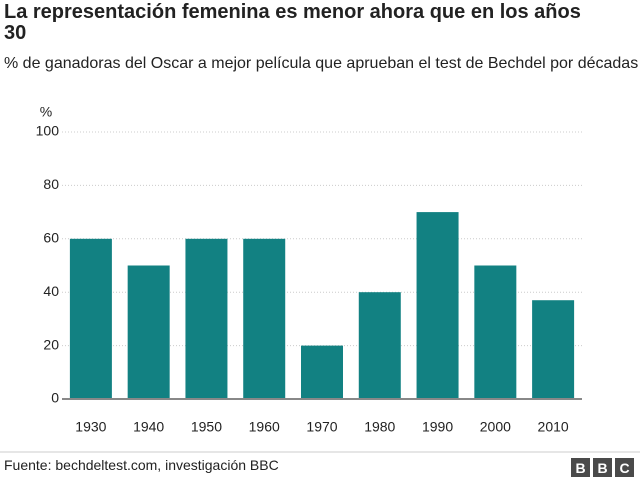  What do you see at coordinates (379, 427) in the screenshot?
I see `x-tick-label: 1980` at bounding box center [379, 427].